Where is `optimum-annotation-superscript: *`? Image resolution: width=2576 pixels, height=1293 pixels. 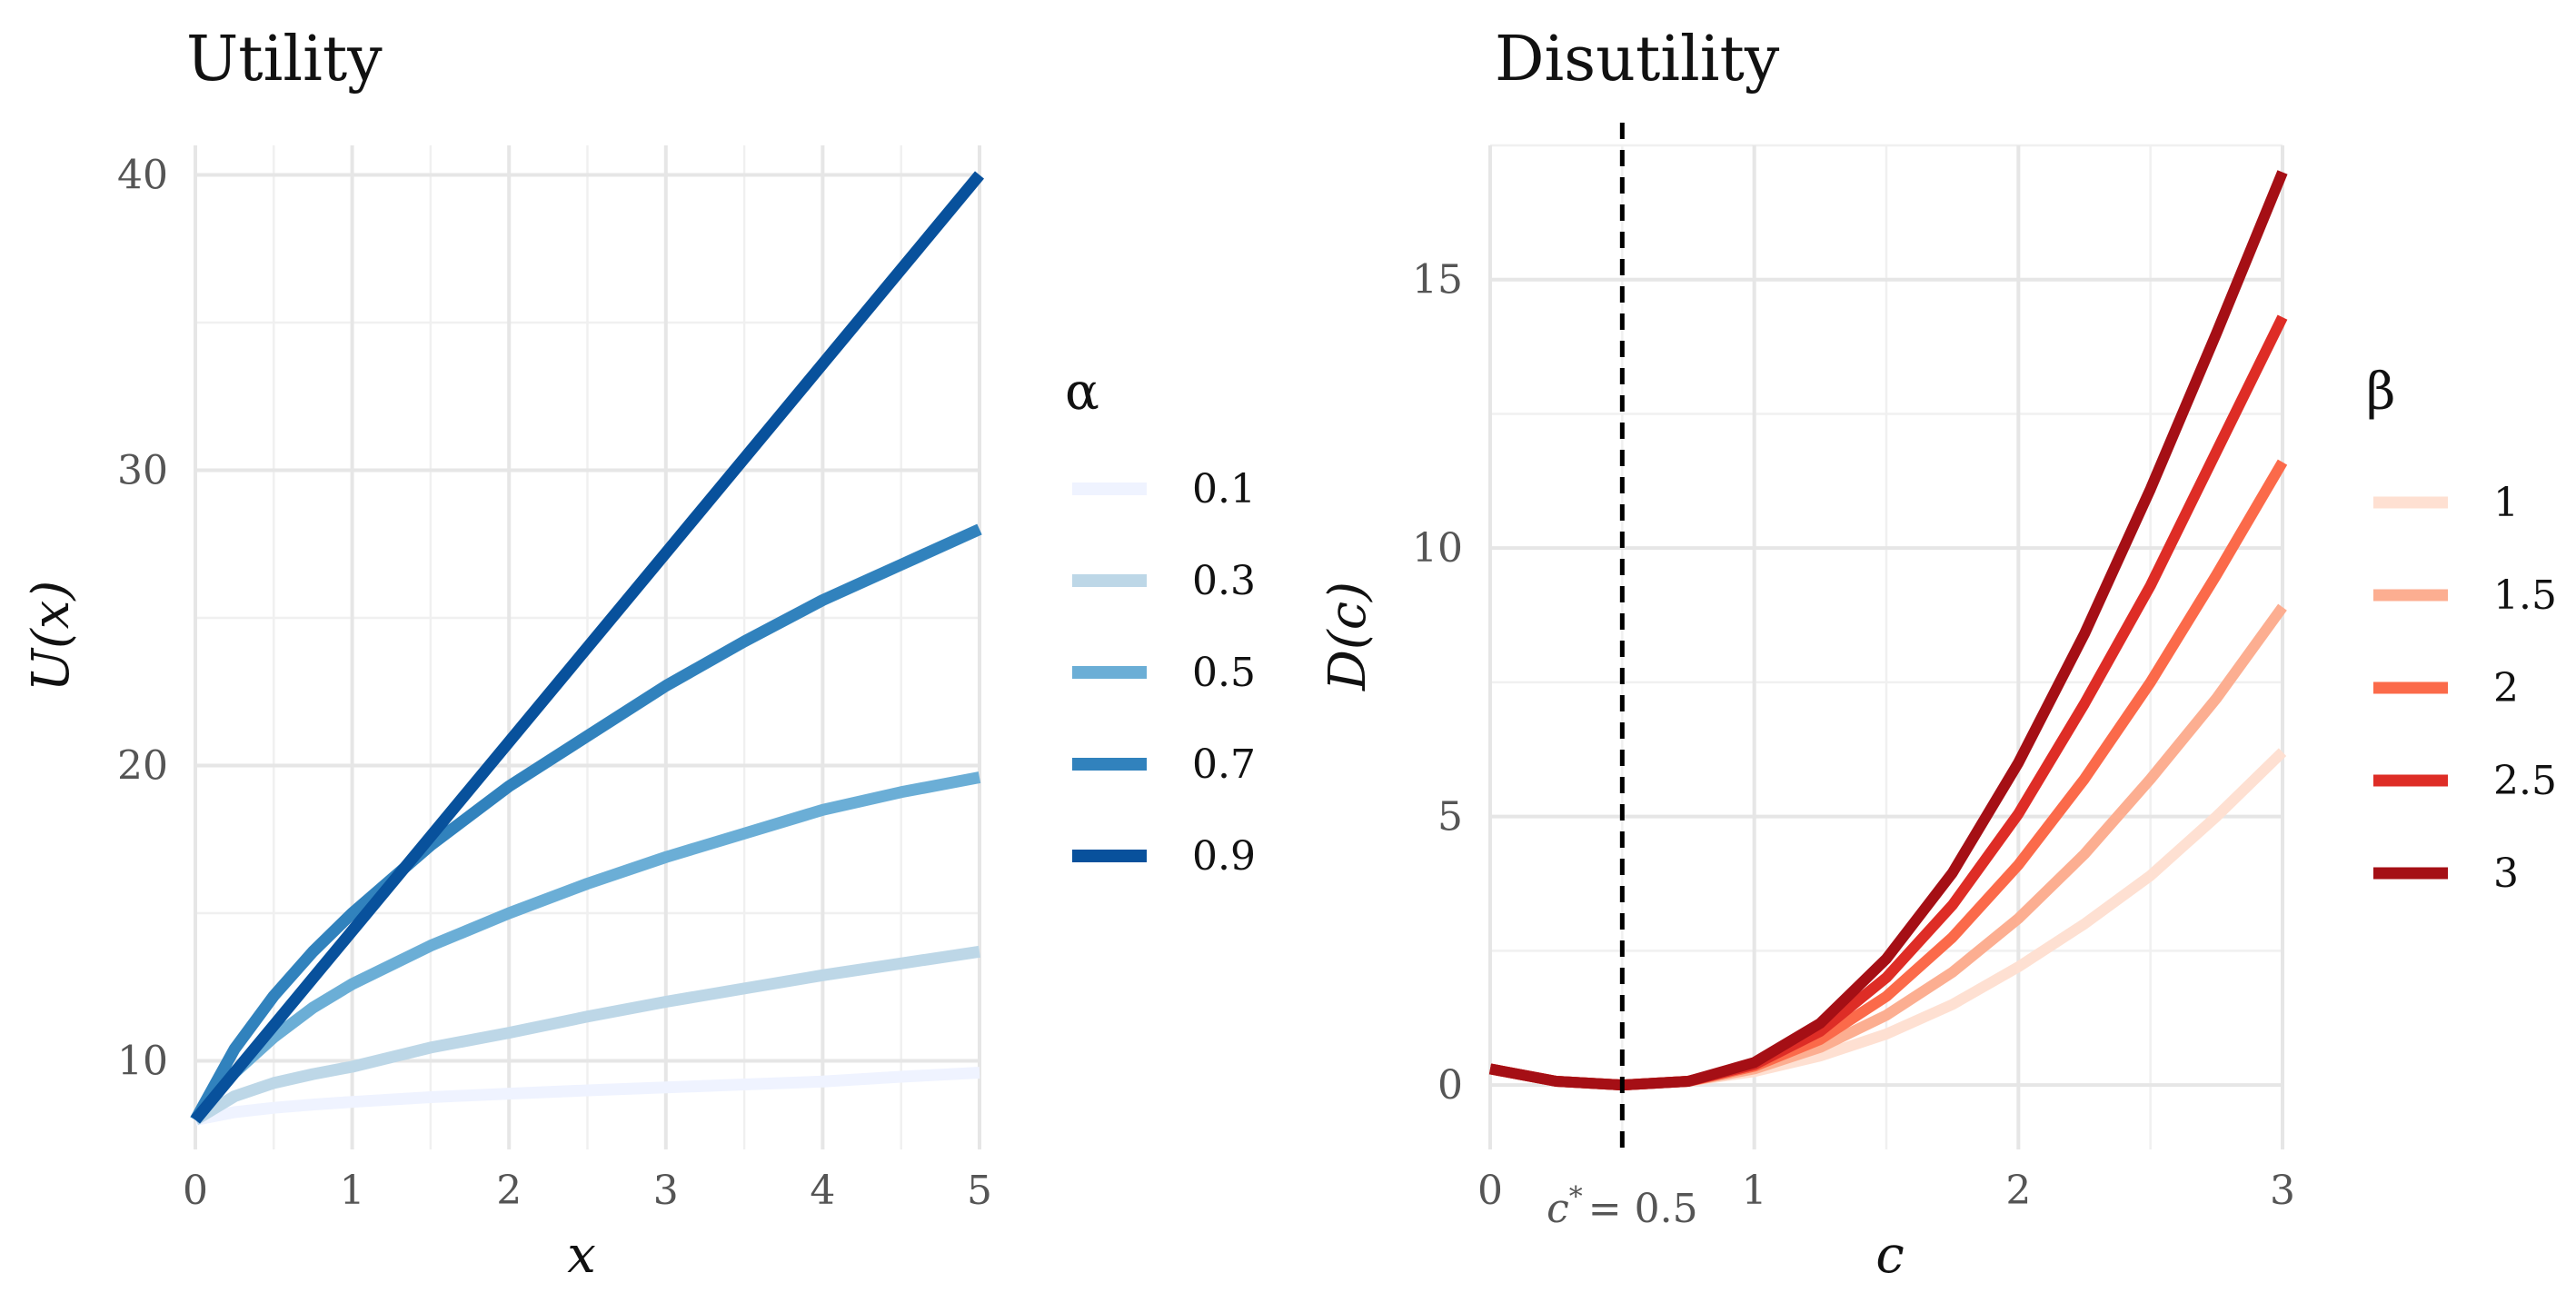
optimum-annotation-superscript: * is located at coordinates (1576, 1197).